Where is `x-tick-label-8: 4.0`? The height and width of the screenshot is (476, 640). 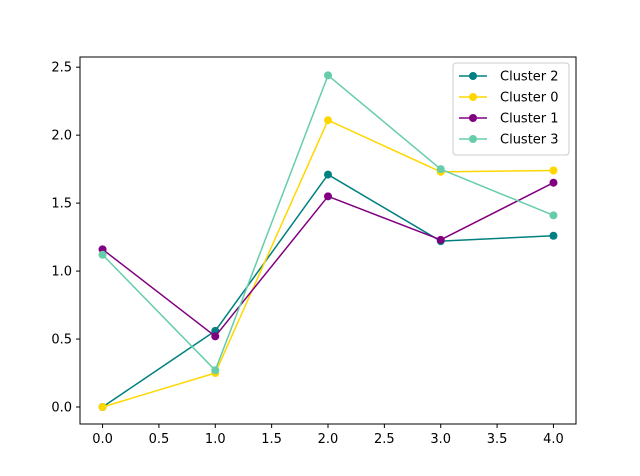 x-tick-label-8: 4.0 is located at coordinates (553, 439).